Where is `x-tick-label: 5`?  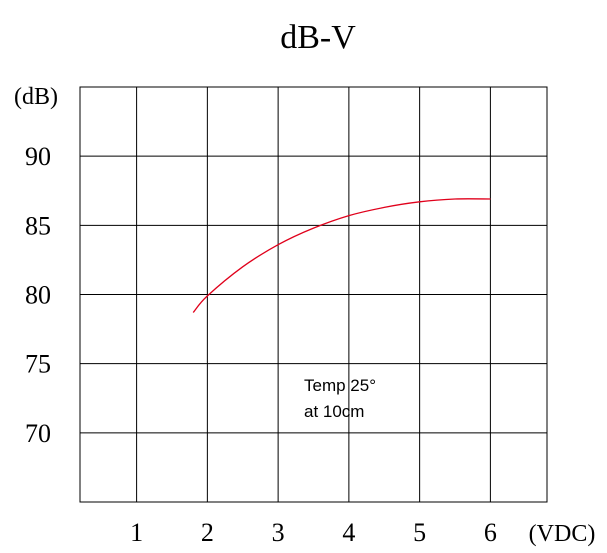 x-tick-label: 5 is located at coordinates (419, 532).